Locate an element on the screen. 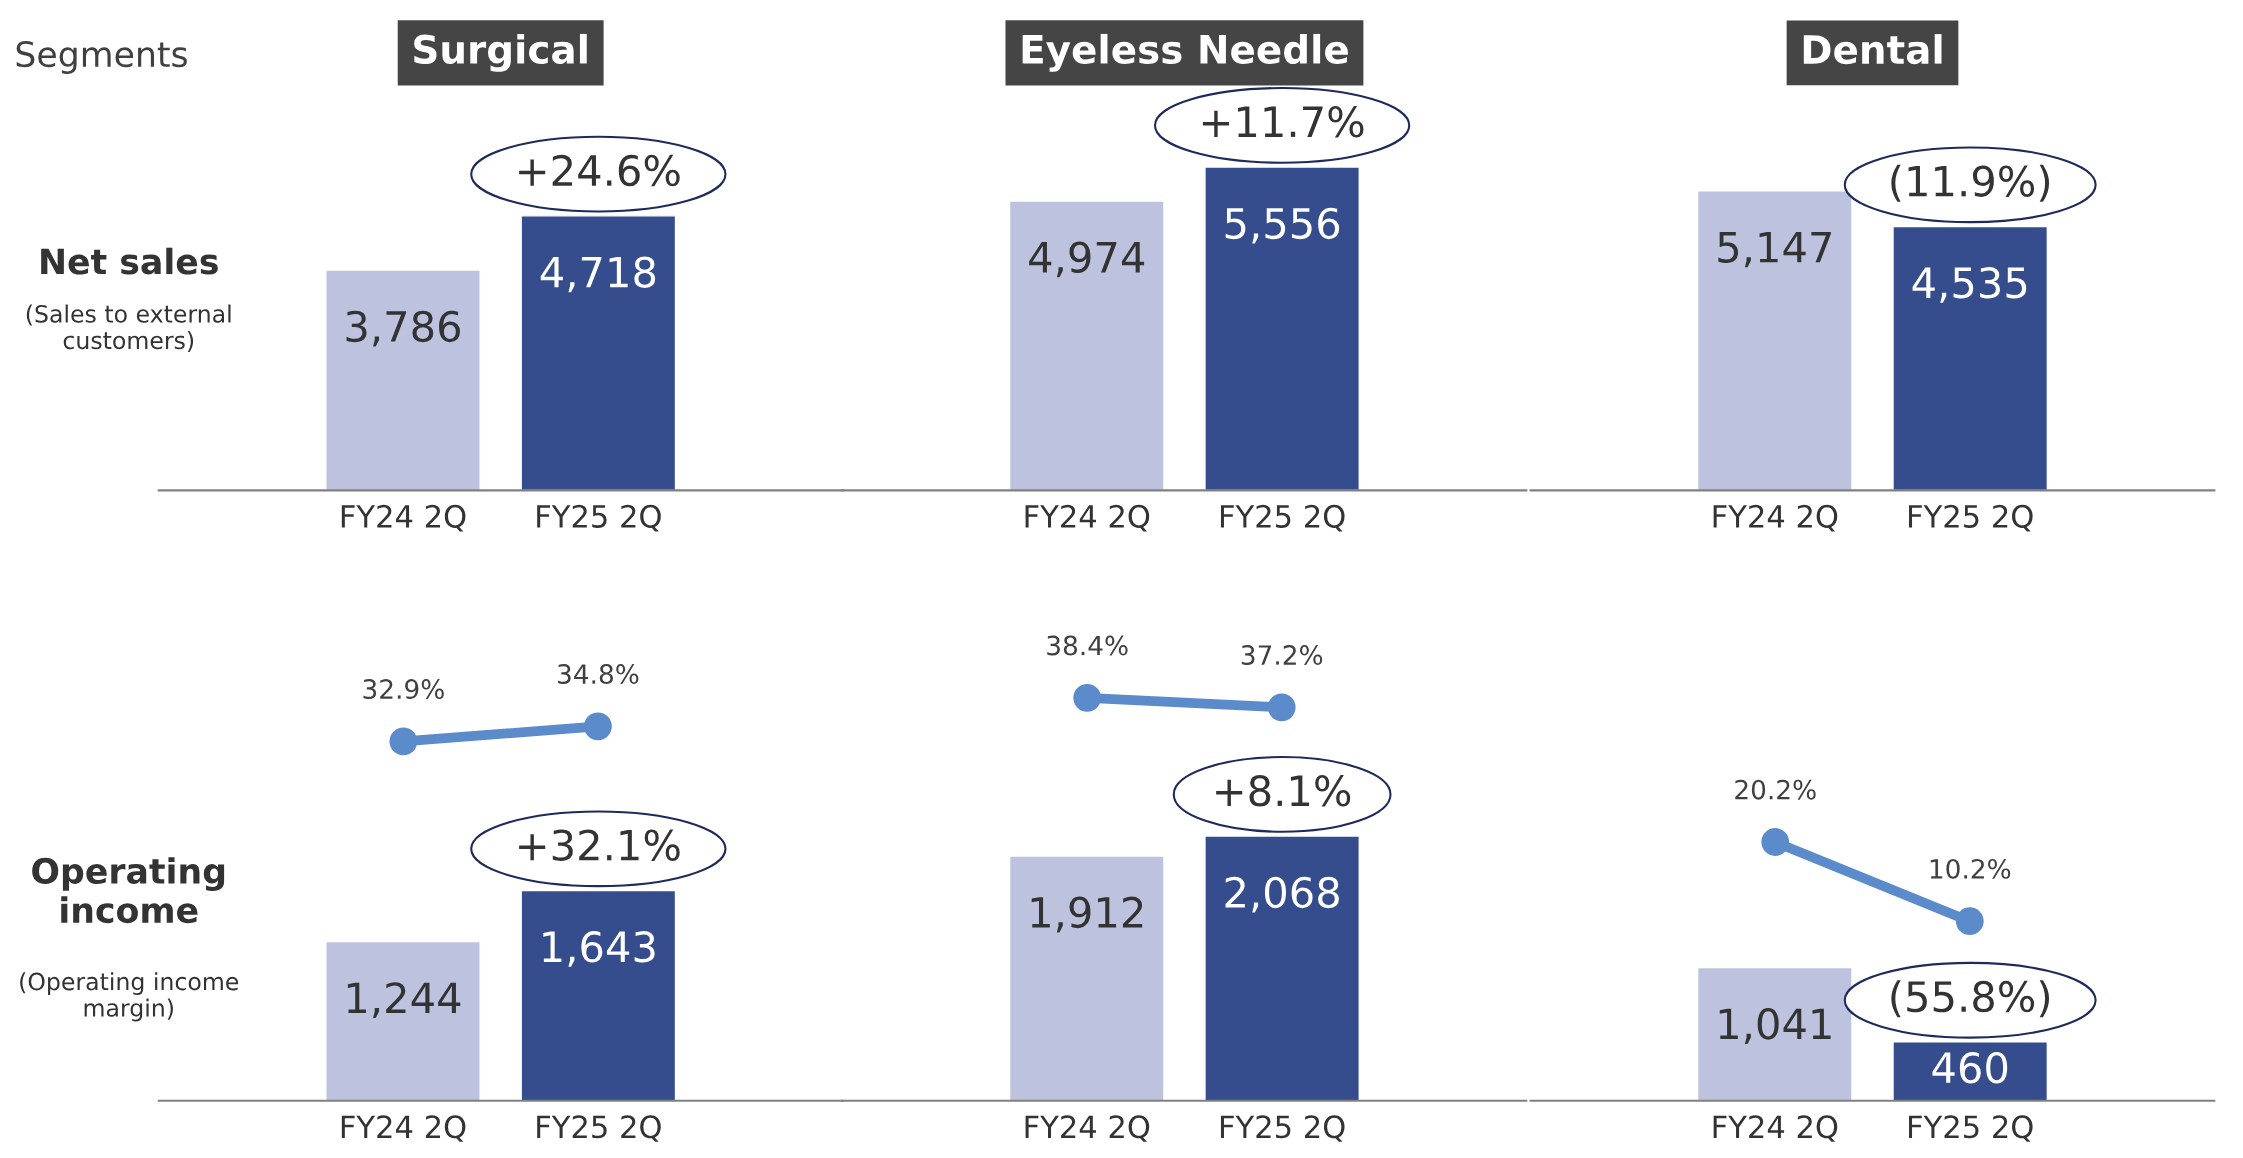 The width and height of the screenshot is (2243, 1158). chart-title: Eyeless Needle is located at coordinates (1185, 52).